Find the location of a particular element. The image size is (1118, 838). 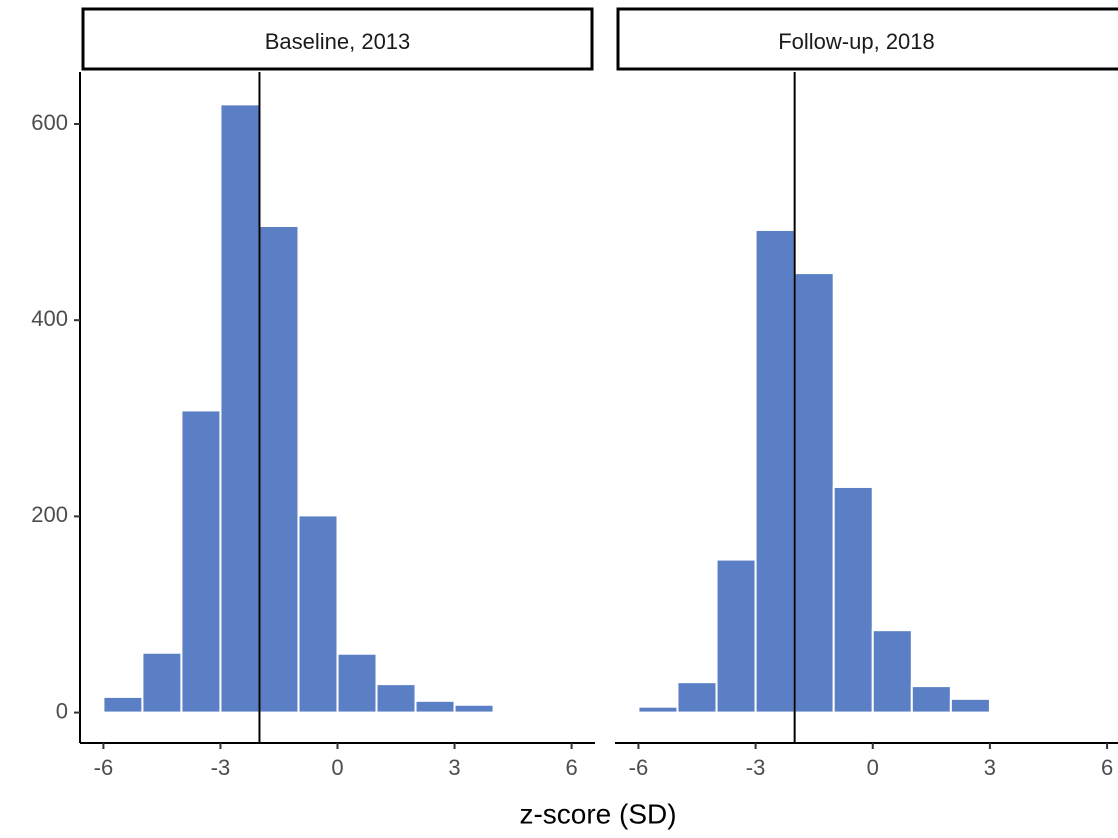

y-tick-label: 200 is located at coordinates (49, 514).